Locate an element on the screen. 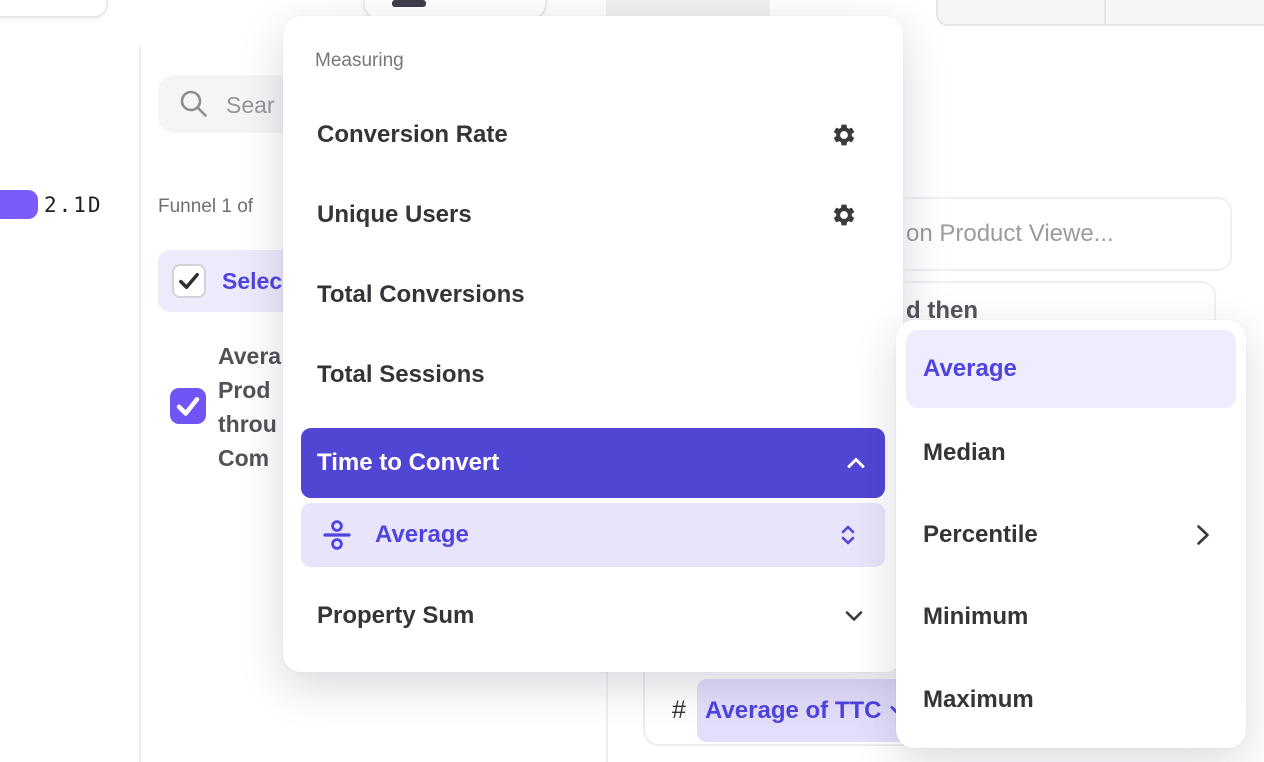 This screenshot has height=762, width=1264. funnel-step-color-tag is located at coordinates (19, 204).